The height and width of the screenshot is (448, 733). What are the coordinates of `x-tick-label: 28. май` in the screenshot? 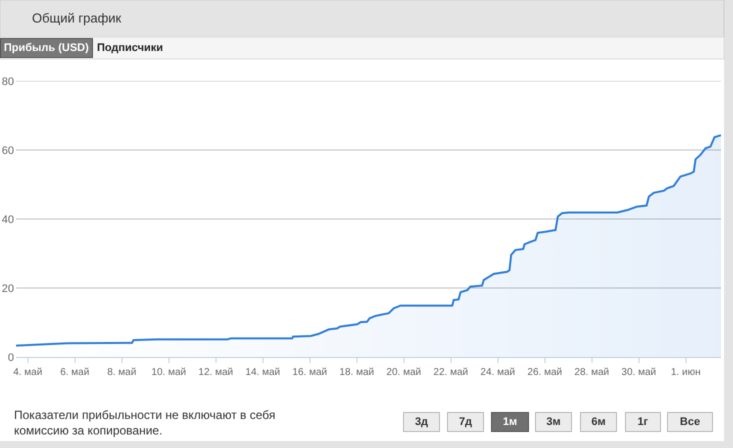 It's located at (592, 372).